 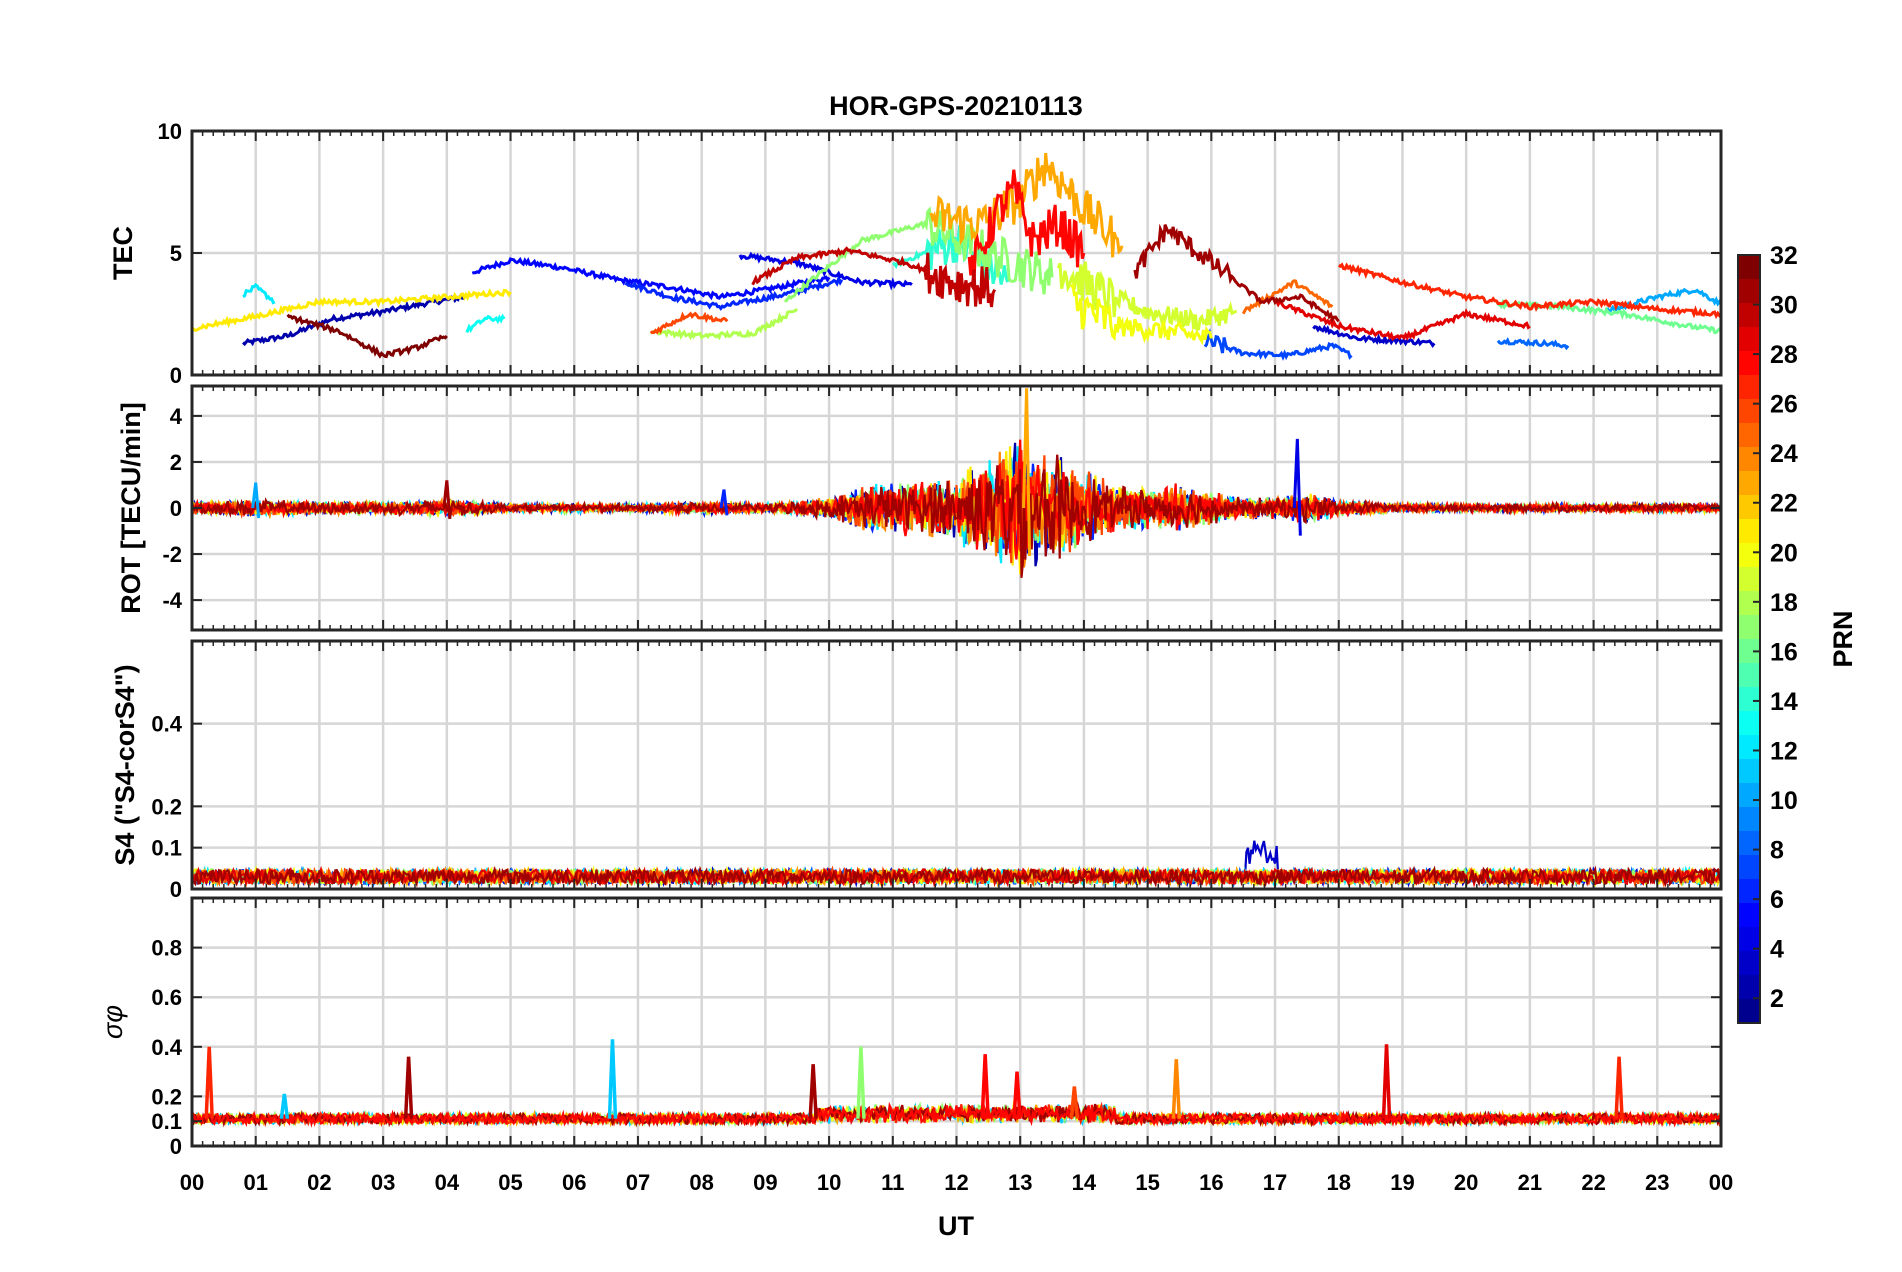 What do you see at coordinates (1784, 306) in the screenshot?
I see `colorbar-tick-label: 30` at bounding box center [1784, 306].